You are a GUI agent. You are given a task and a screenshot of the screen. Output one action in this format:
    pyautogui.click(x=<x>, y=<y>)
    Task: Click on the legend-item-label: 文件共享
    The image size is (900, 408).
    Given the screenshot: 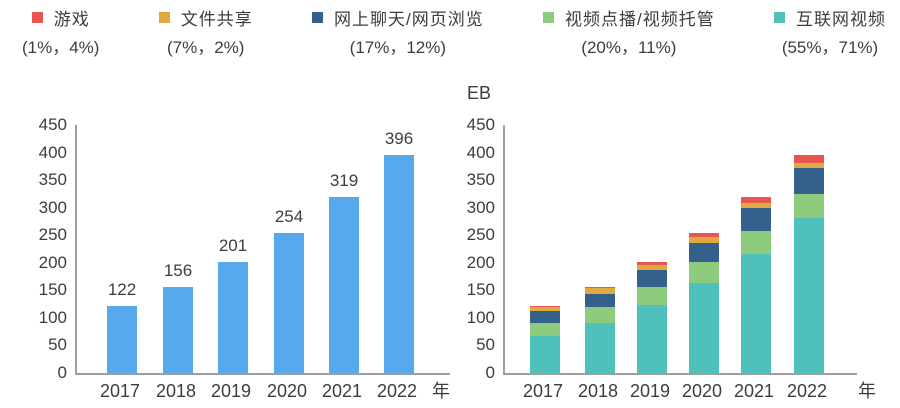 What is the action you would take?
    pyautogui.click(x=216, y=19)
    